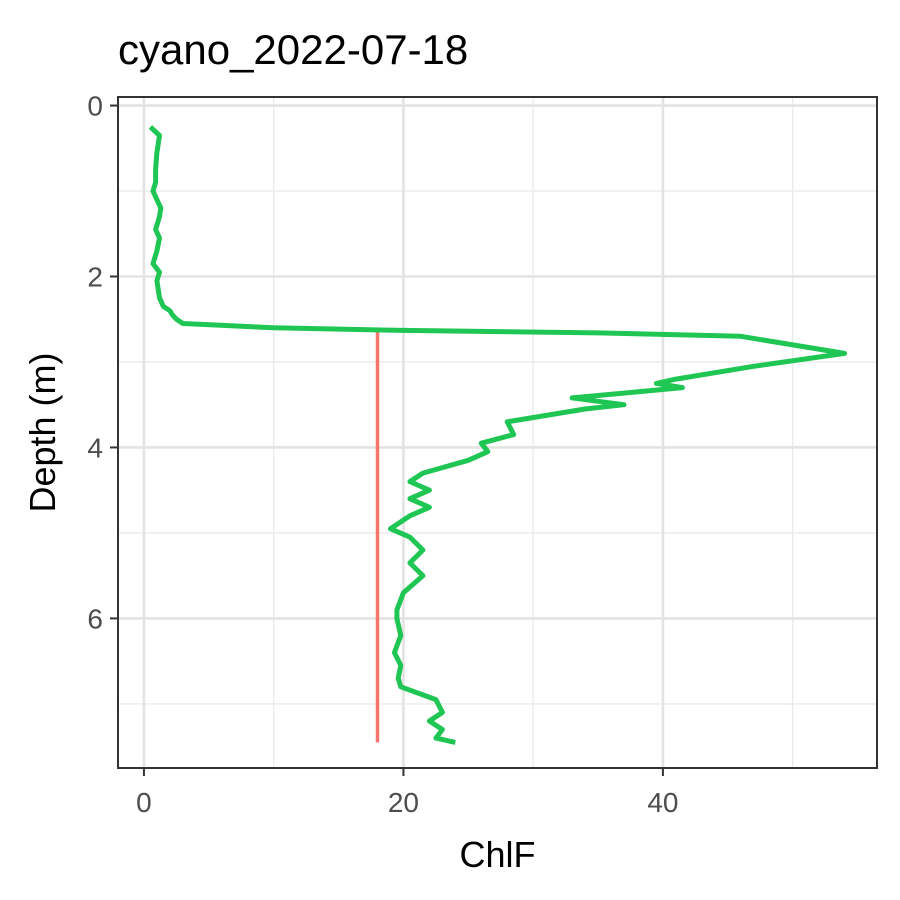  What do you see at coordinates (95, 447) in the screenshot?
I see `y-tick-label: 4` at bounding box center [95, 447].